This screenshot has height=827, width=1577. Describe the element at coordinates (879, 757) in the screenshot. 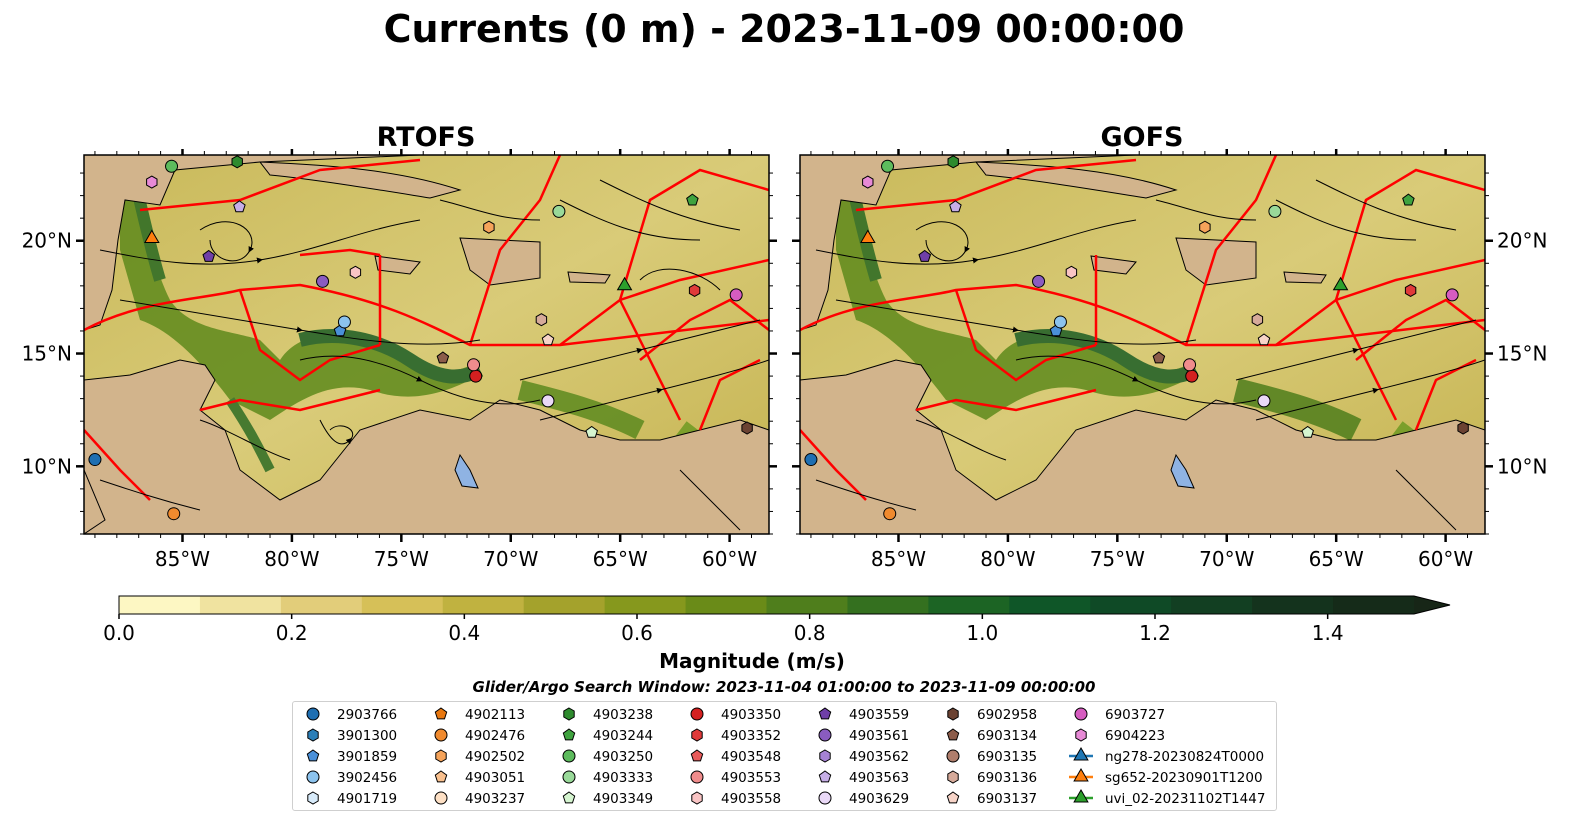

I see `legend-label: 4903562` at that location.